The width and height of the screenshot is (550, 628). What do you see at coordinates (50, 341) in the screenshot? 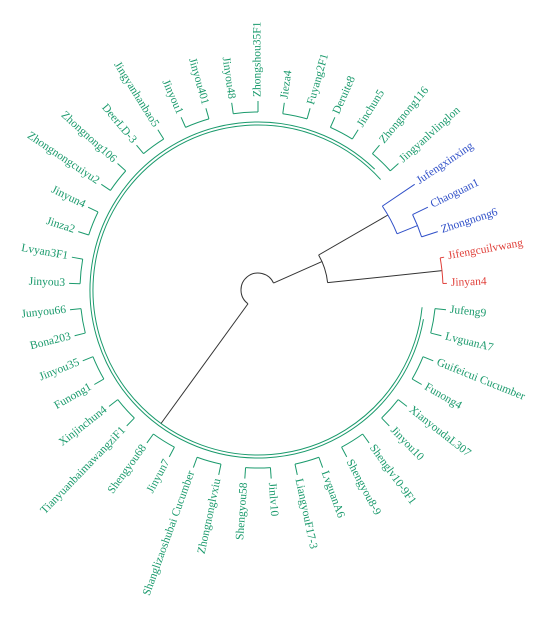
I see `leaf-label: Bona203` at bounding box center [50, 341].